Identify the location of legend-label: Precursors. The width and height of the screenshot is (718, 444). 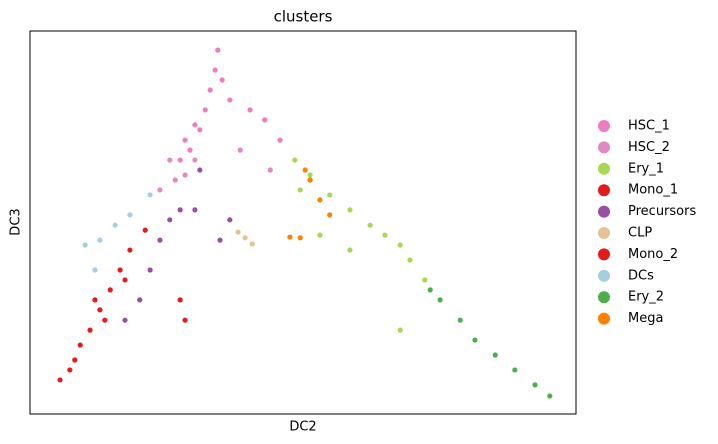
(662, 211).